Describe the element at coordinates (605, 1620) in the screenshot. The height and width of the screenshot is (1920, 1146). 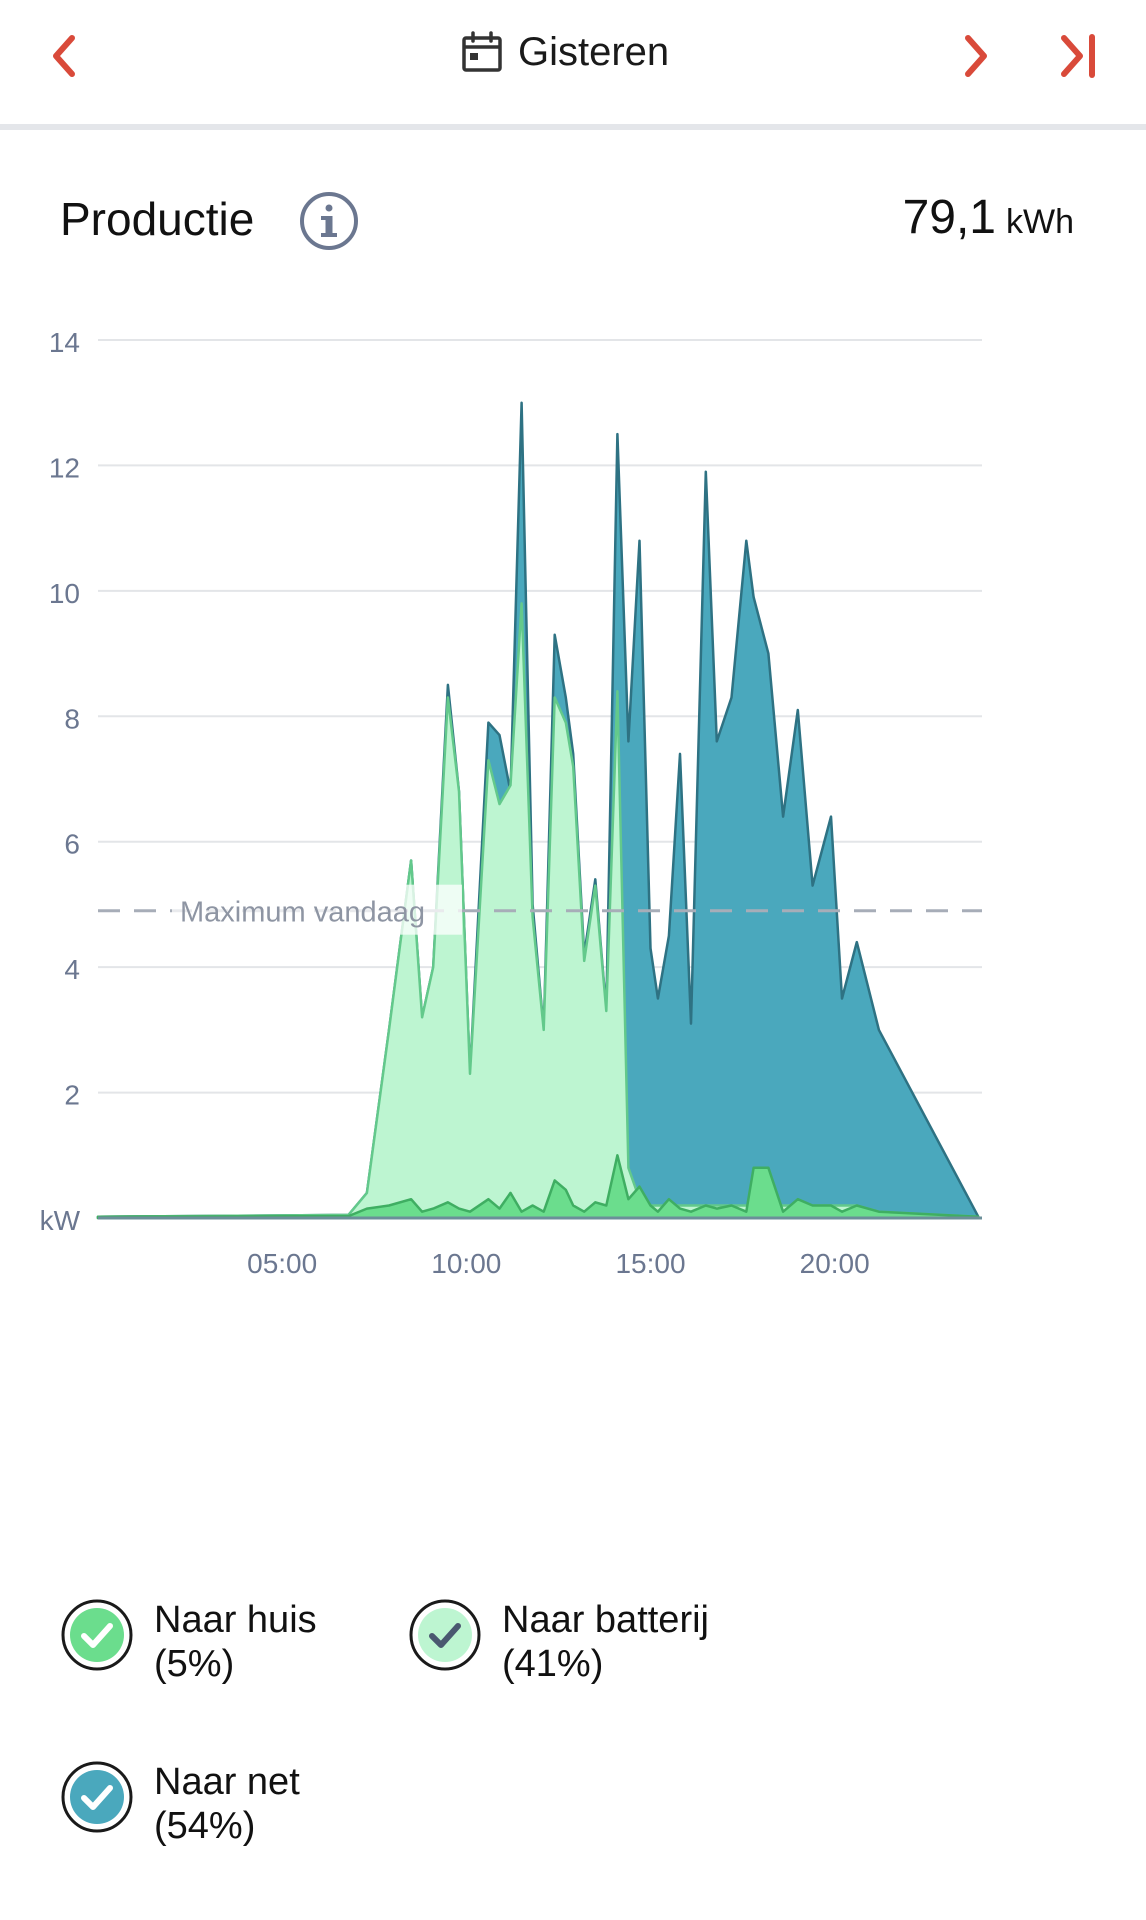
I see `legend-label: Naar batterij` at that location.